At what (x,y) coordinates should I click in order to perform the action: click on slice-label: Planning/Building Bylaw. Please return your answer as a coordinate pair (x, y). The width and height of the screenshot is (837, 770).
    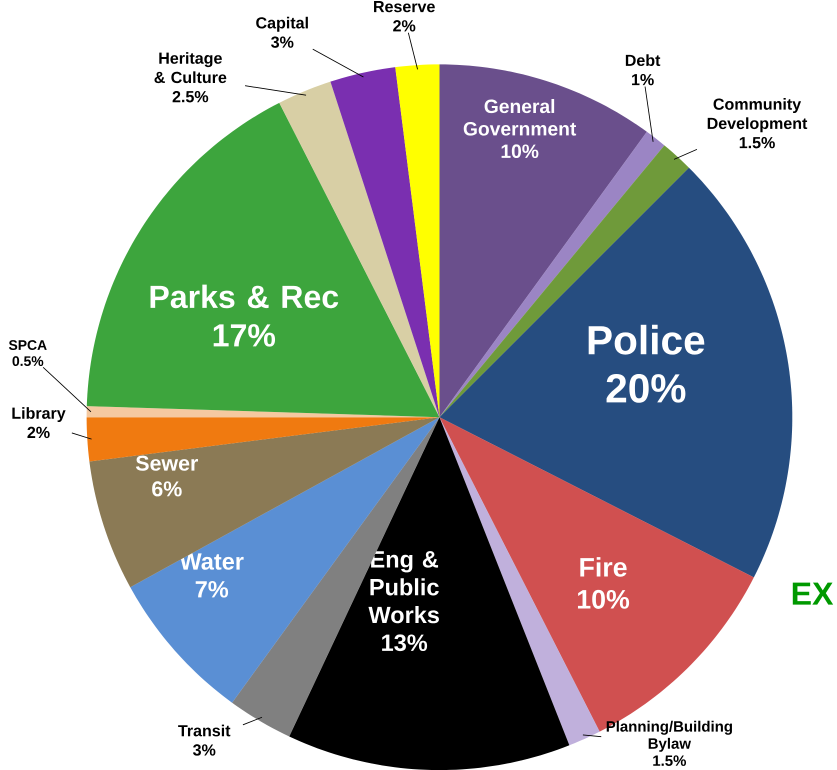
    Looking at the image, I should click on (669, 736).